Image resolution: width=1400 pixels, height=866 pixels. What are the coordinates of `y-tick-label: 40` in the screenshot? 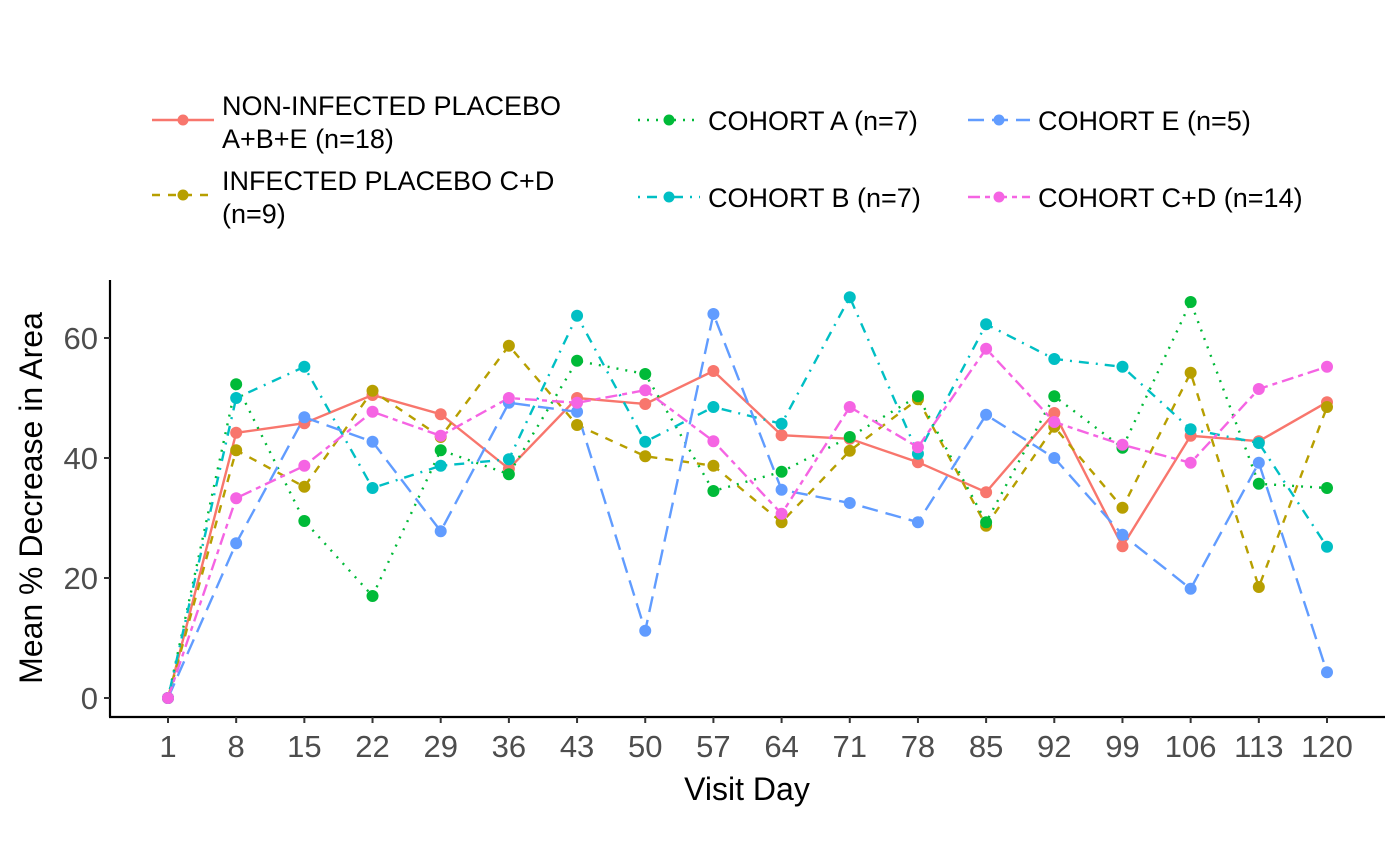 It's located at (81, 458).